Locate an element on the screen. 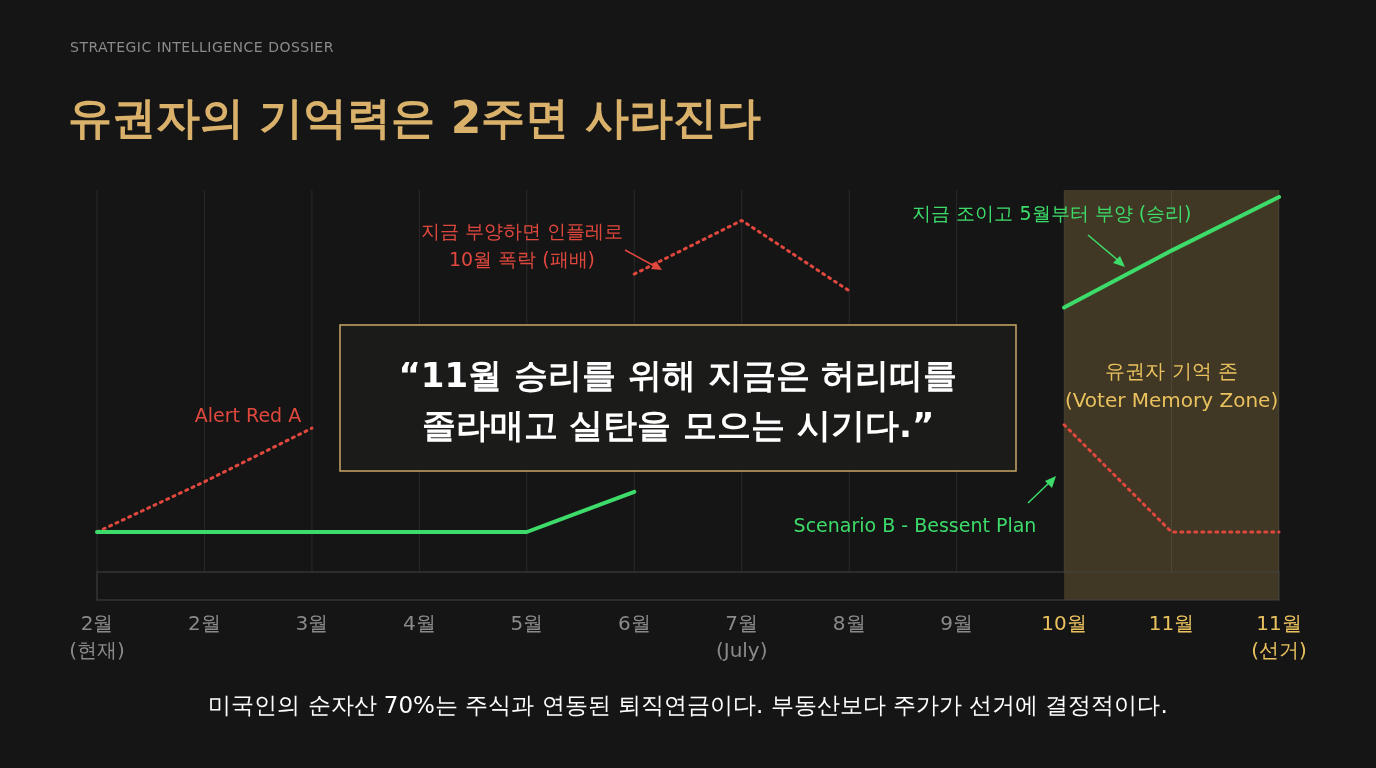 This screenshot has height=768, width=1376. x-tick-label: 4월 is located at coordinates (419, 623).